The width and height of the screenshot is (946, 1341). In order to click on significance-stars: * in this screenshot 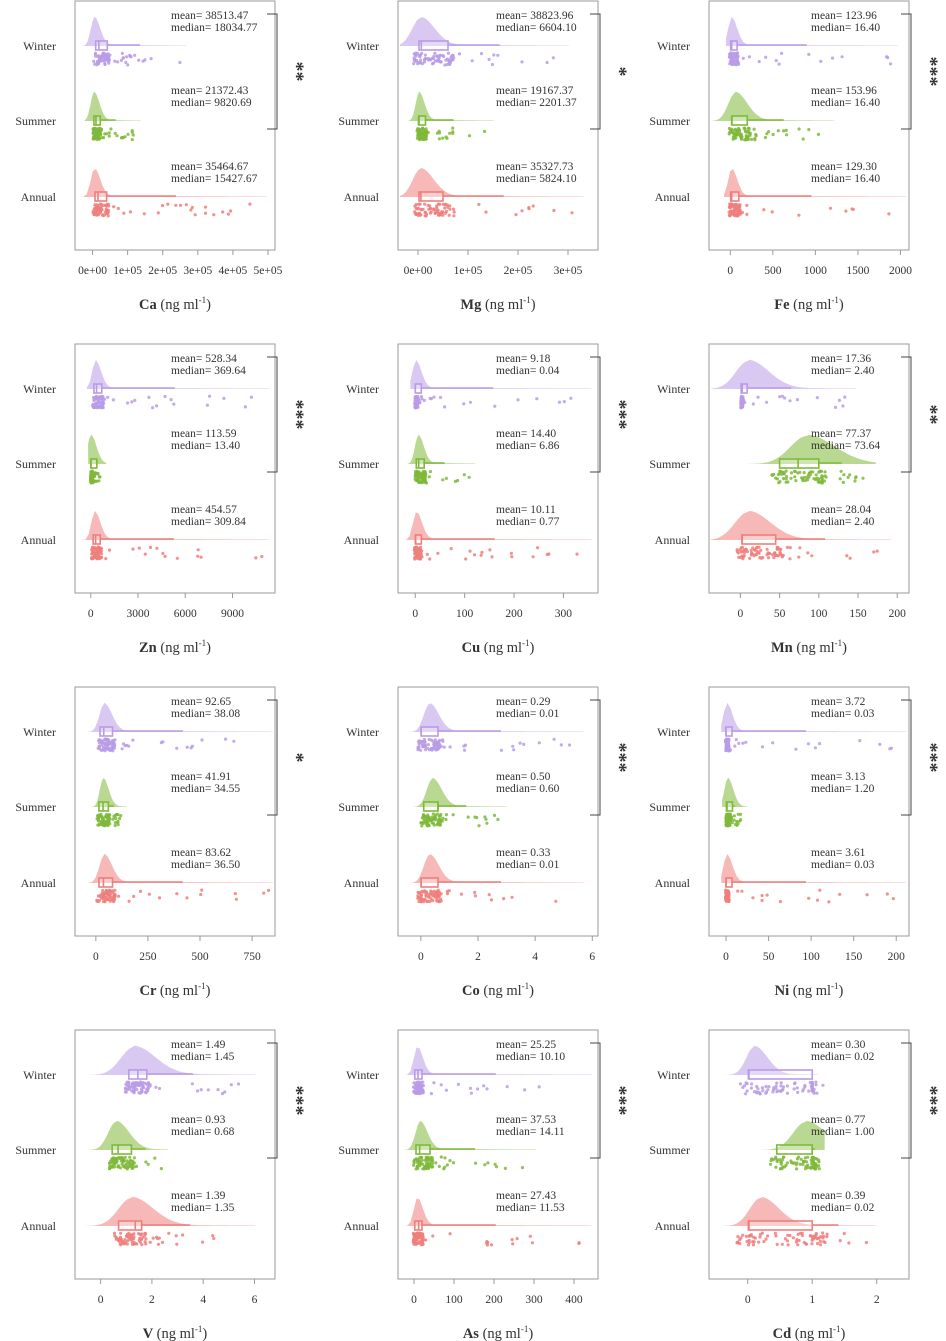, I will do `click(619, 72)`.